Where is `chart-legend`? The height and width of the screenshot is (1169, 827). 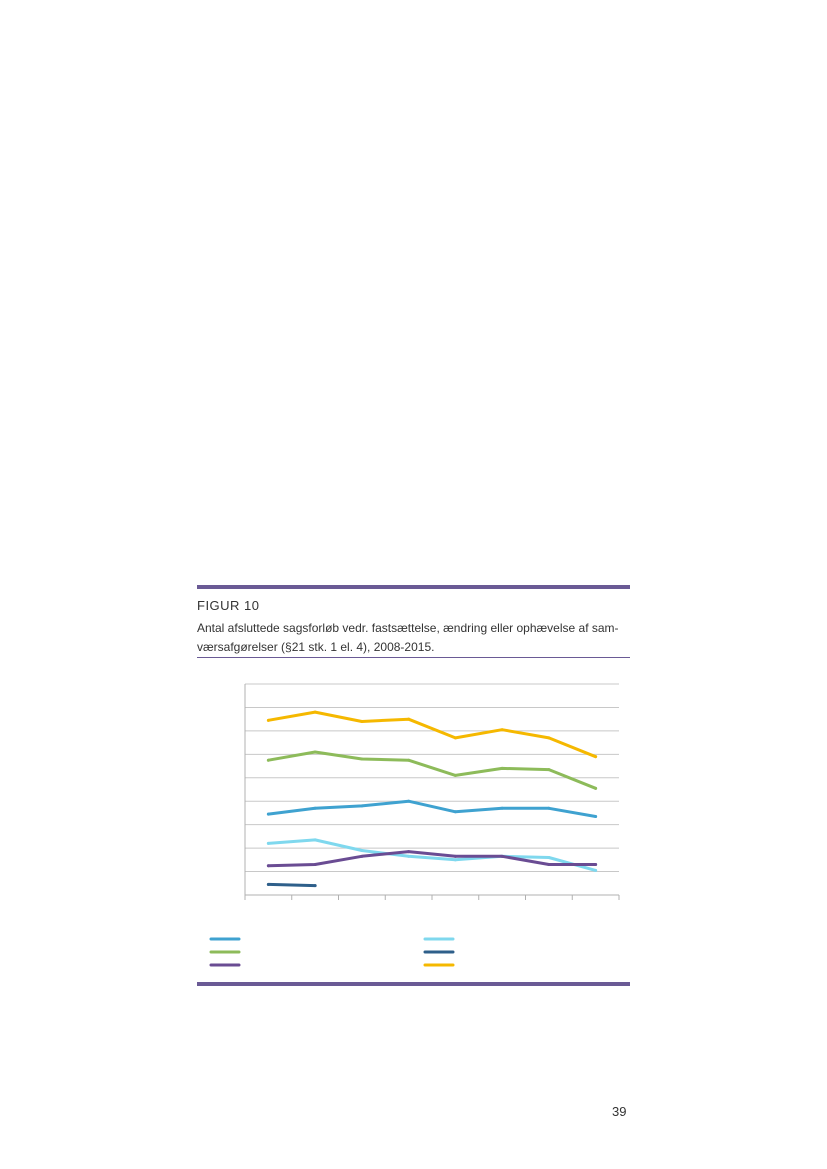
chart-legend is located at coordinates (332, 952).